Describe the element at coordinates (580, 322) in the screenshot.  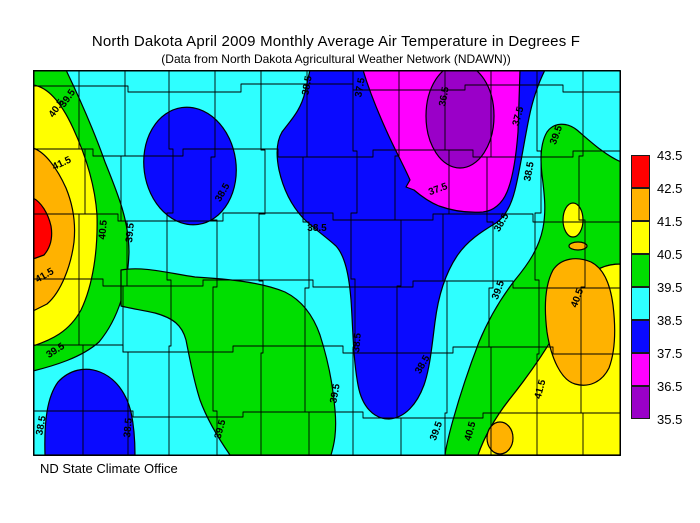
I see `contour-region-southeast-orange-blob` at that location.